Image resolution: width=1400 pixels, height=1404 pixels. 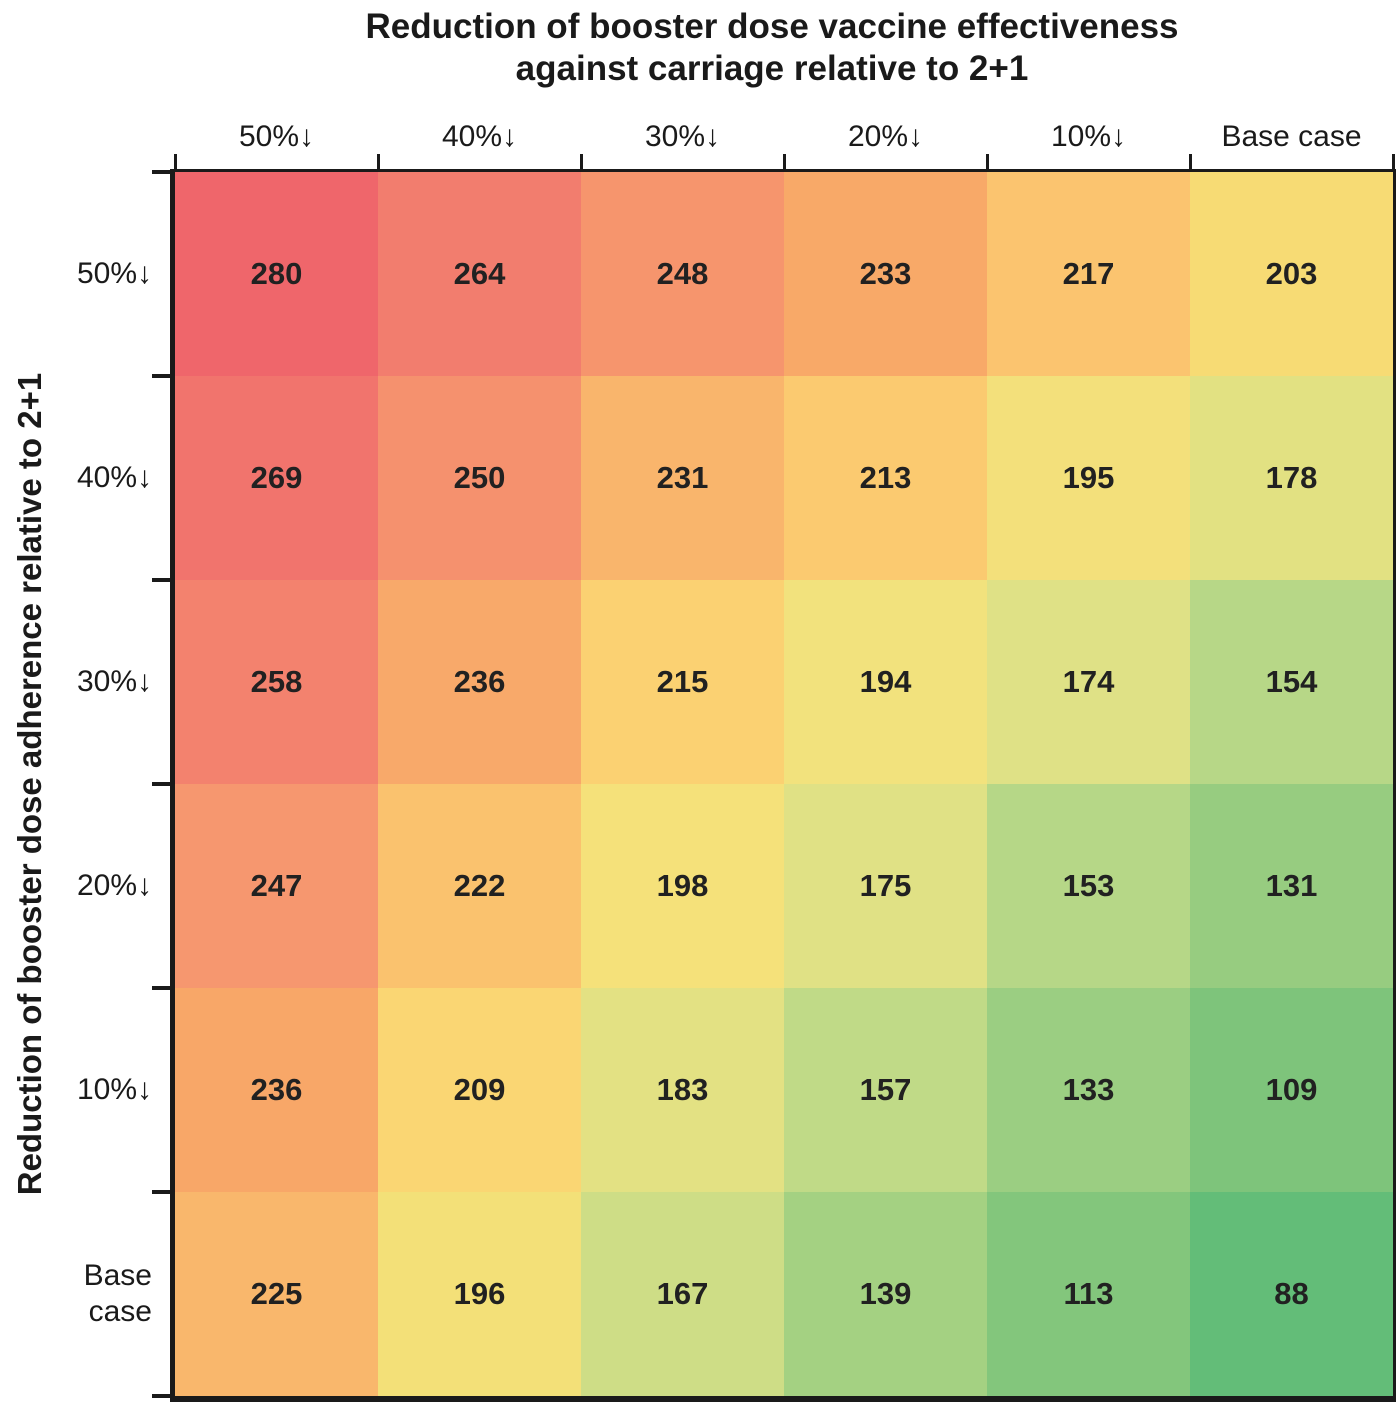 What do you see at coordinates (682, 886) in the screenshot?
I see `heatmap-cell-r3c2: 198` at bounding box center [682, 886].